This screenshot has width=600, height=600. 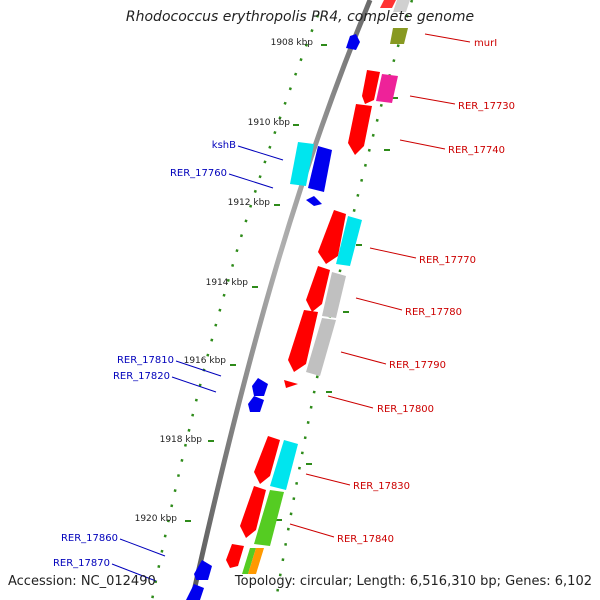 What do you see at coordinates (81, 563) in the screenshot?
I see `gene-label: RER_17870` at bounding box center [81, 563].